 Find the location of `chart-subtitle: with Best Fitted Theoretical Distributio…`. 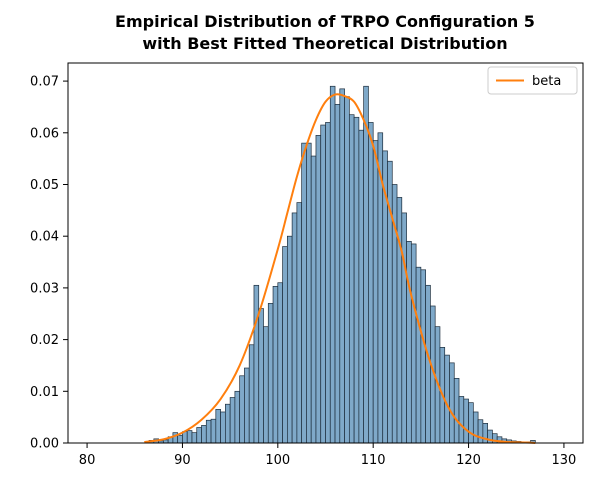

chart-subtitle: with Best Fitted Theoretical Distributio… is located at coordinates (324, 43).